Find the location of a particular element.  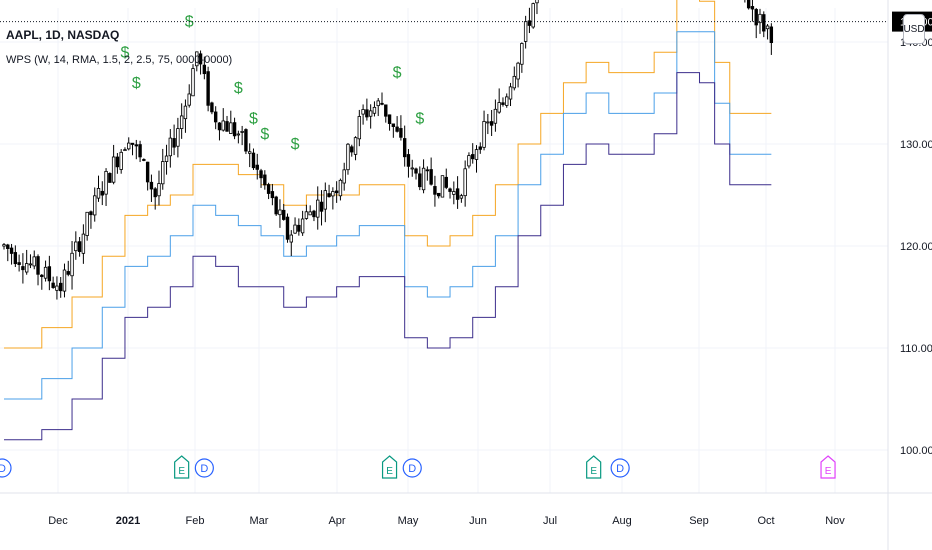

x-tick-label: Mar is located at coordinates (259, 521).